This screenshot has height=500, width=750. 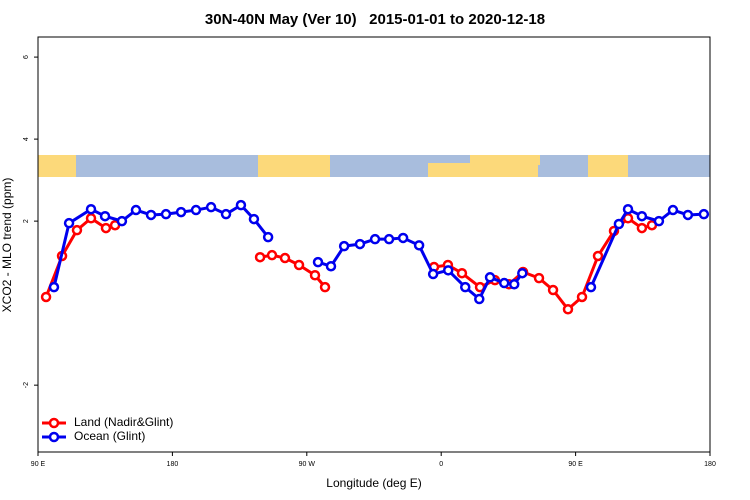 I want to click on series-line, so click(x=420, y=268).